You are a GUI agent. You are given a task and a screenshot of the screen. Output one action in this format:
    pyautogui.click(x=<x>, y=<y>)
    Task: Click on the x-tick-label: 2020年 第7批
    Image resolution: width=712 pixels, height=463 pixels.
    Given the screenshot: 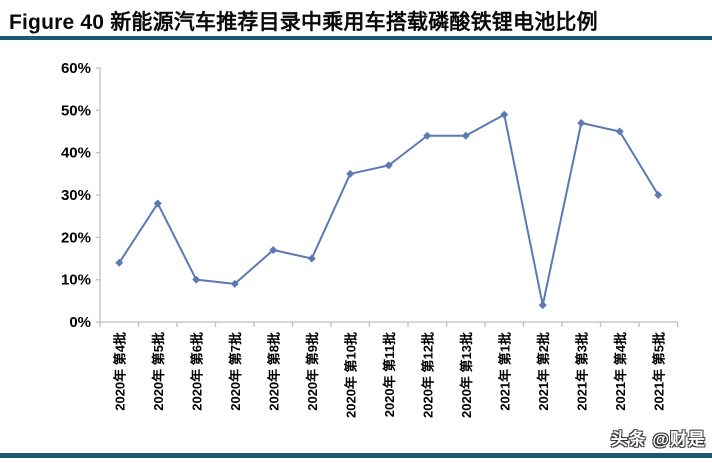 What is the action you would take?
    pyautogui.click(x=235, y=371)
    